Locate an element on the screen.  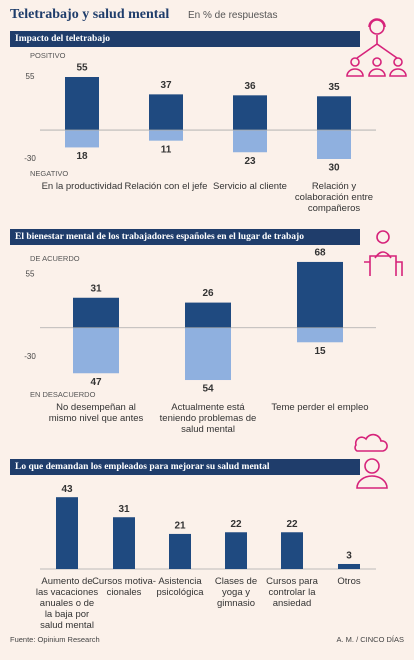
chart-title: Impacto del teletrabajo is located at coordinates (185, 39).